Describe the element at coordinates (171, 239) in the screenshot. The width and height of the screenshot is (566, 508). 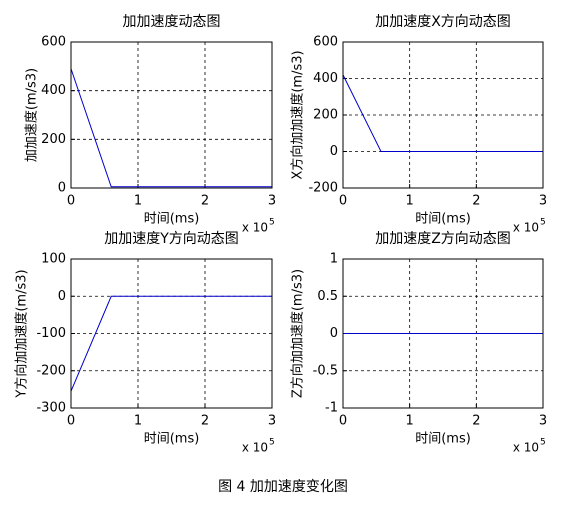
I see `chart-title: 加加速度Y方向动态图` at that location.